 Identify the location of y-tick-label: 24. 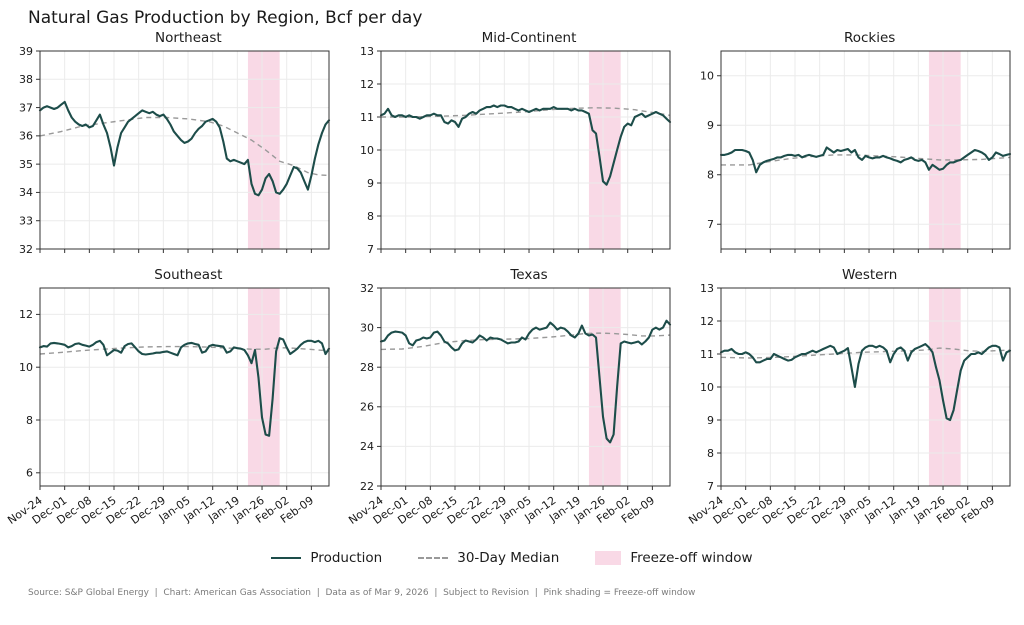
(367, 446).